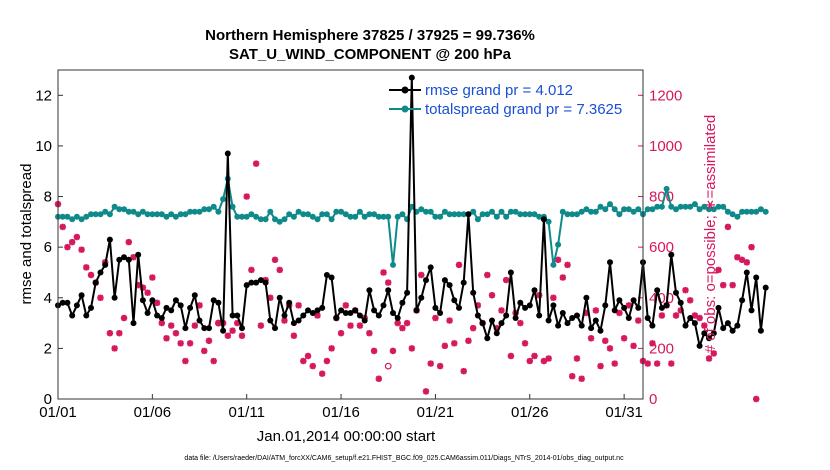  I want to click on right-tick-label: 0, so click(653, 399).